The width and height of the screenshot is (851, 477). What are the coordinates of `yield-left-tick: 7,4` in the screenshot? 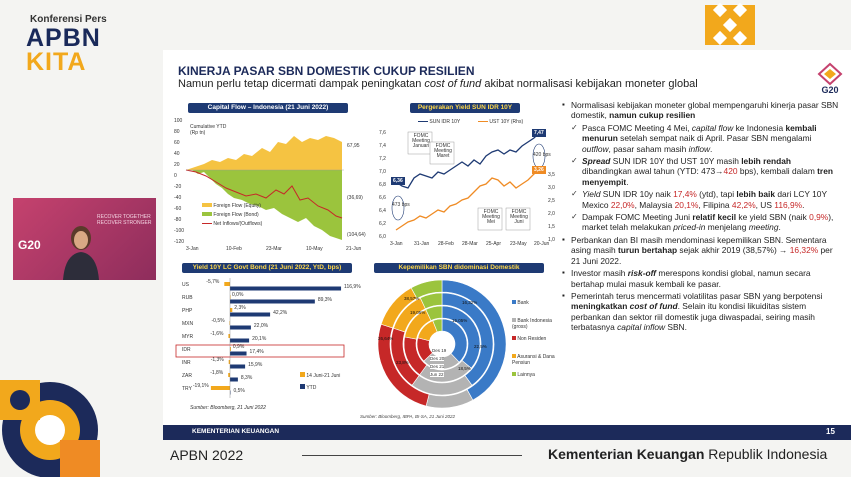 It's located at (382, 146).